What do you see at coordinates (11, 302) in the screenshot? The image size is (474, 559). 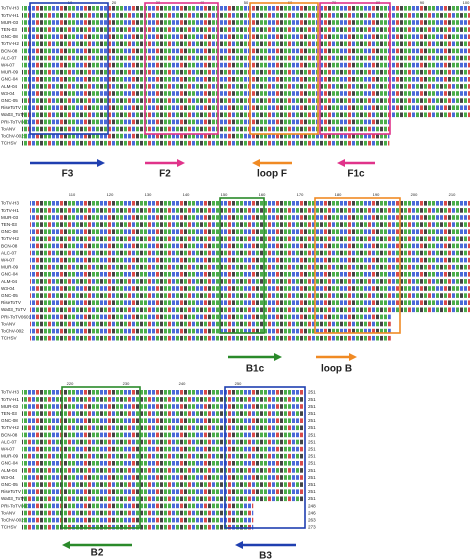 I see `sequence-name: RiseToTV` at bounding box center [11, 302].